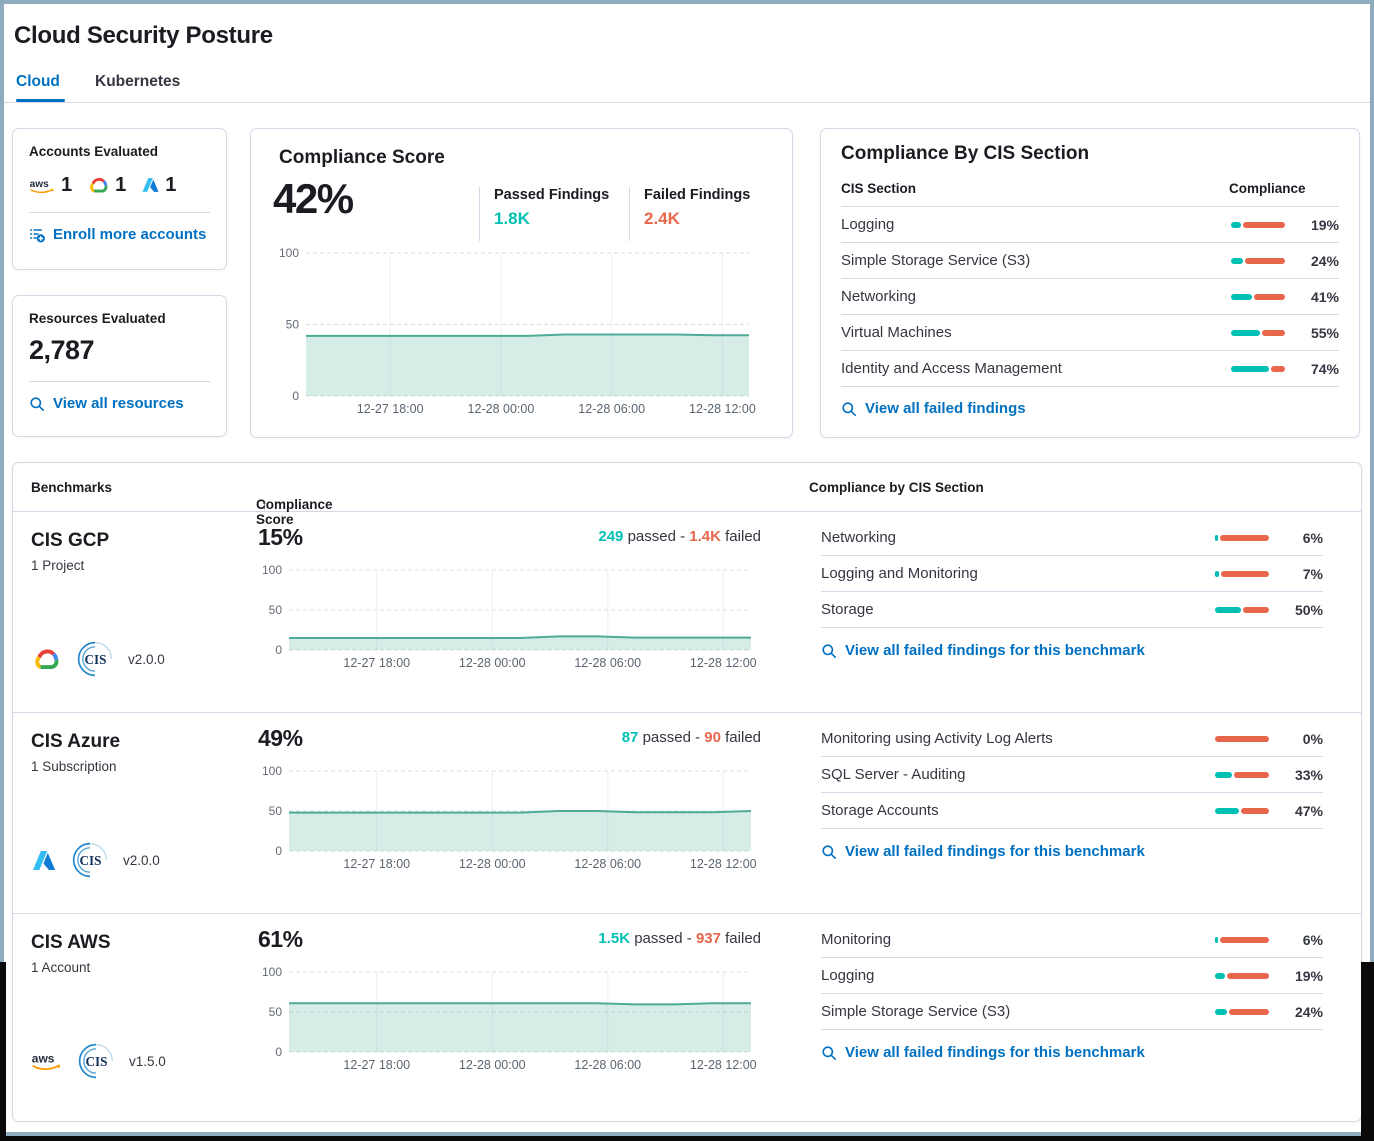 This screenshot has width=1374, height=1141. What do you see at coordinates (72, 487) in the screenshot?
I see `benchmarks-column-header: Benchmarks` at bounding box center [72, 487].